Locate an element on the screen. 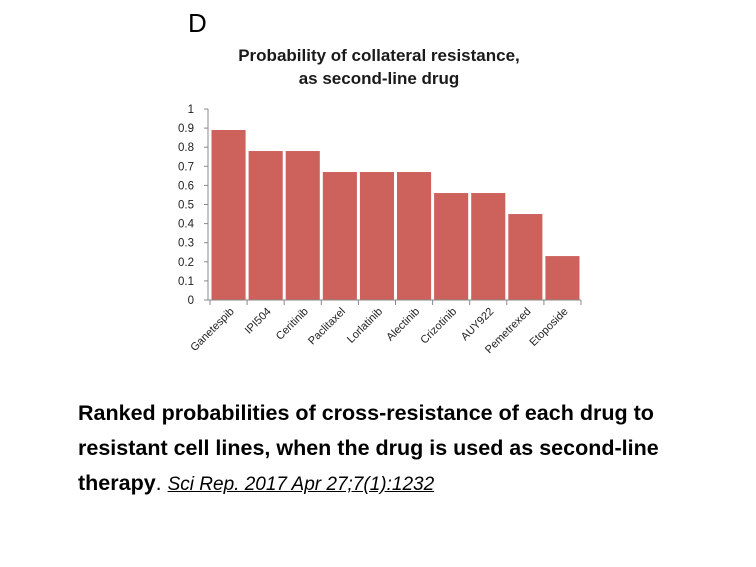 This screenshot has height=567, width=756. citation-link: Sci Rep. 2017 Apr 27;7(1):1232 is located at coordinates (301, 484).